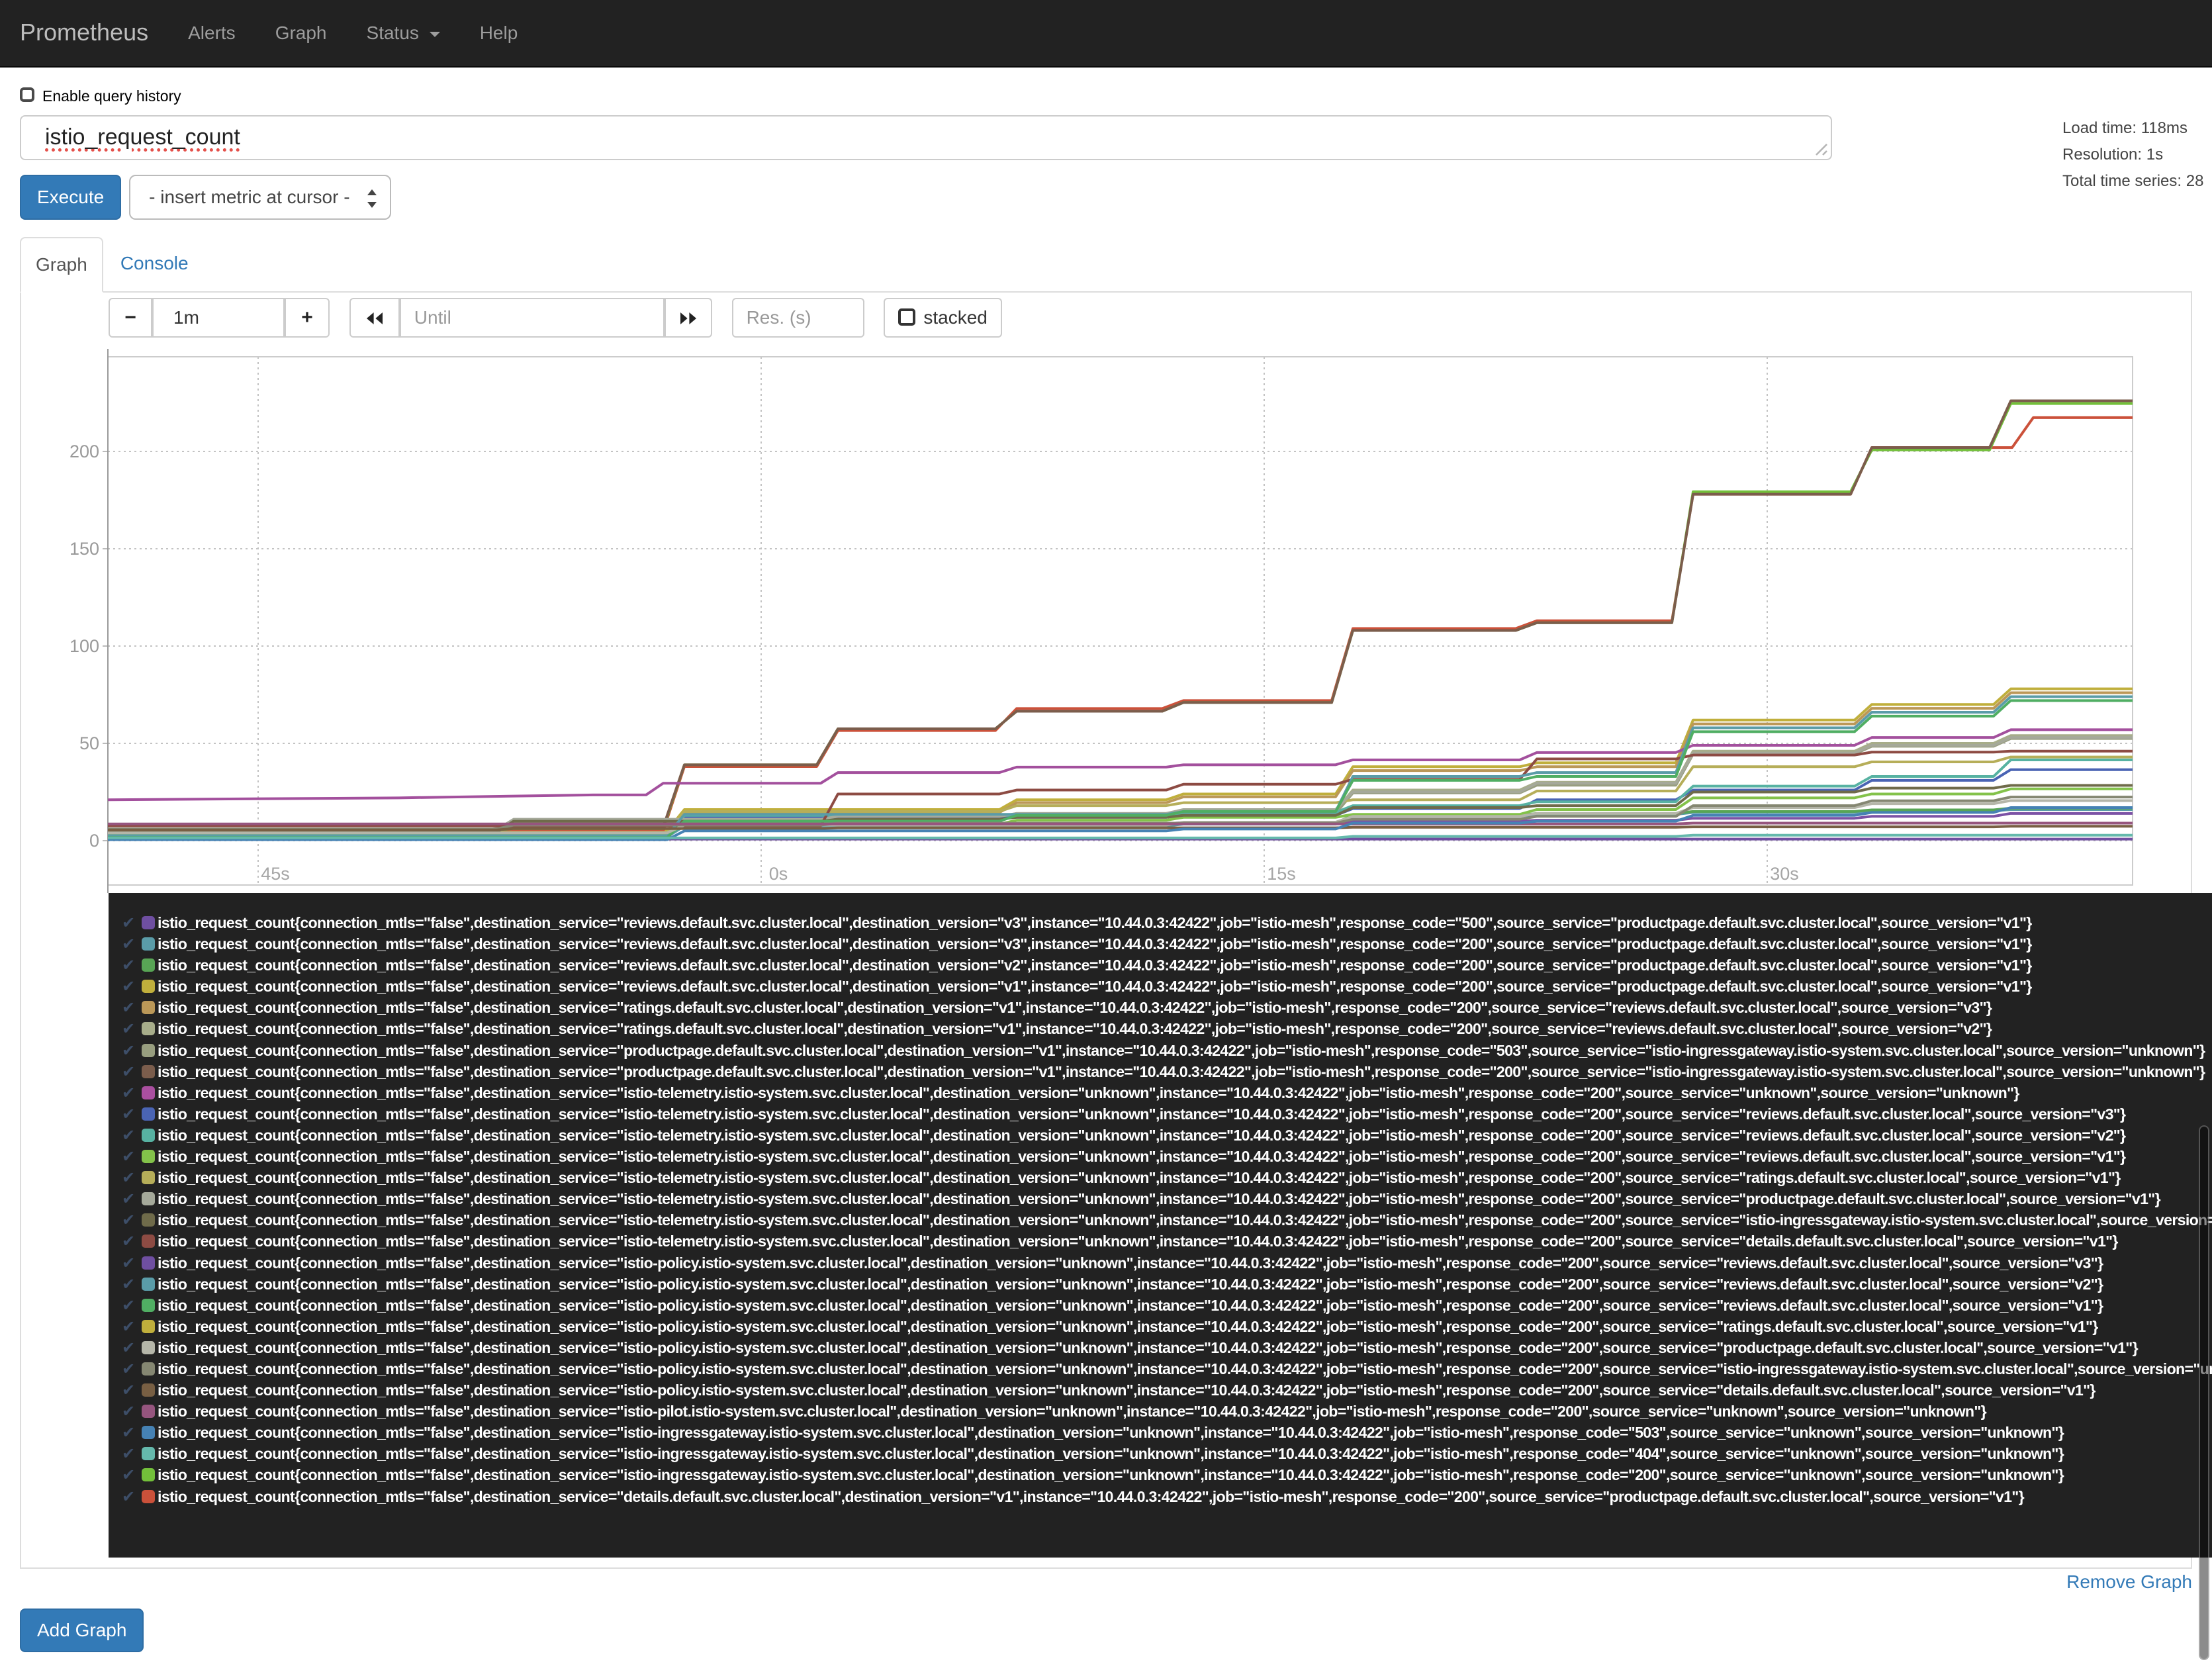  What do you see at coordinates (84, 646) in the screenshot?
I see `svg-text: 100` at bounding box center [84, 646].